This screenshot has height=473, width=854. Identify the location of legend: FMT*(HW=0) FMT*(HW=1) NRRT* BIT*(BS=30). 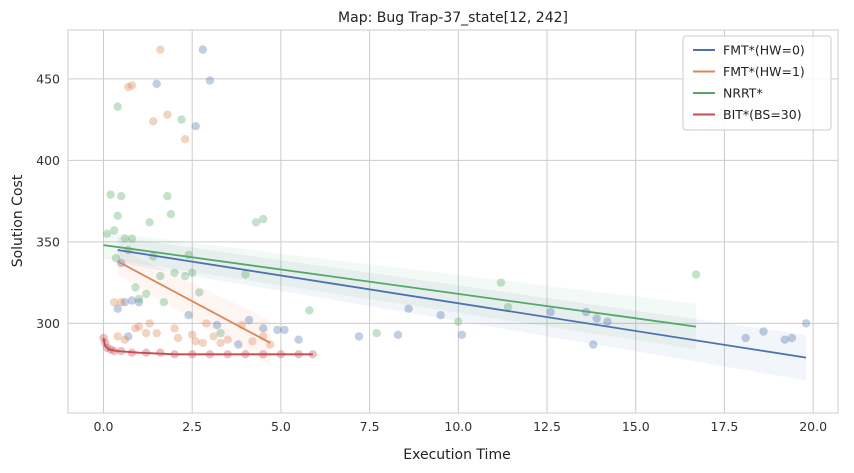
(757, 83).